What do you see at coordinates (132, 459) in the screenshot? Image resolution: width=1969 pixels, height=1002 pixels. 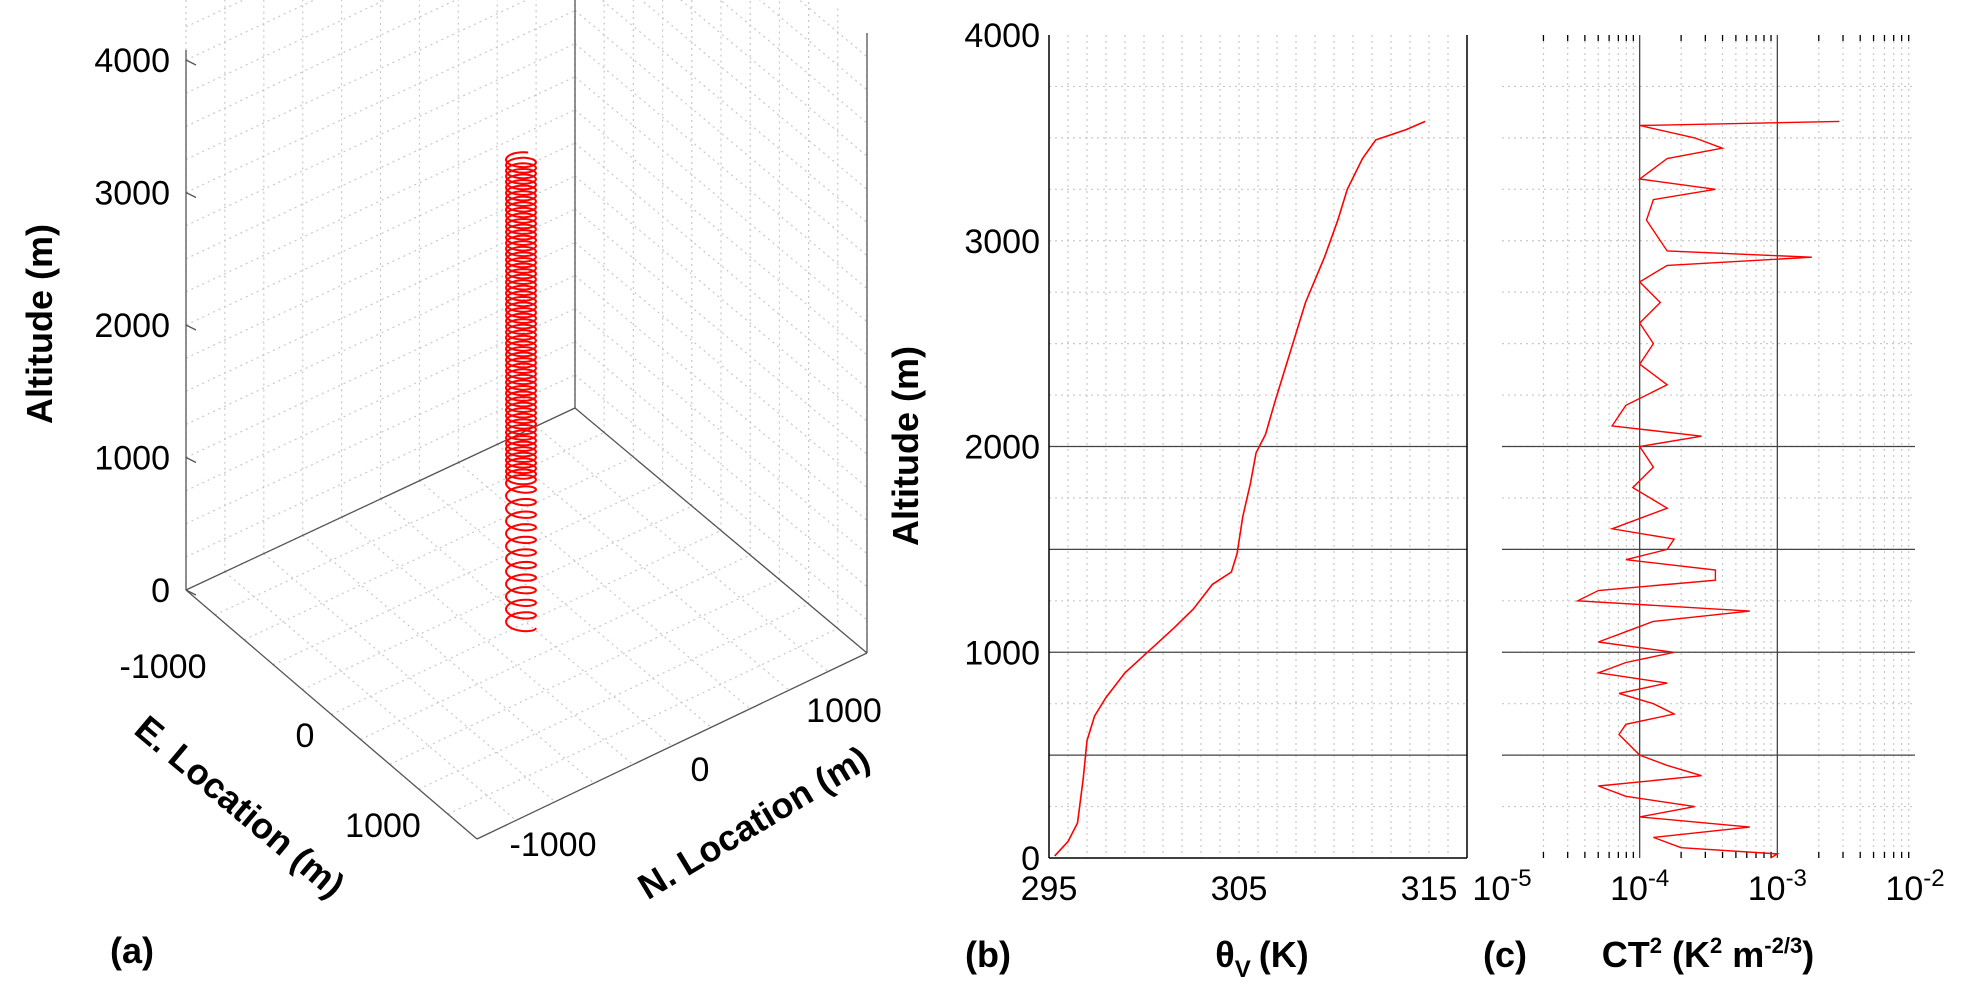 I see `altitude-tick-label: 1000` at bounding box center [132, 459].